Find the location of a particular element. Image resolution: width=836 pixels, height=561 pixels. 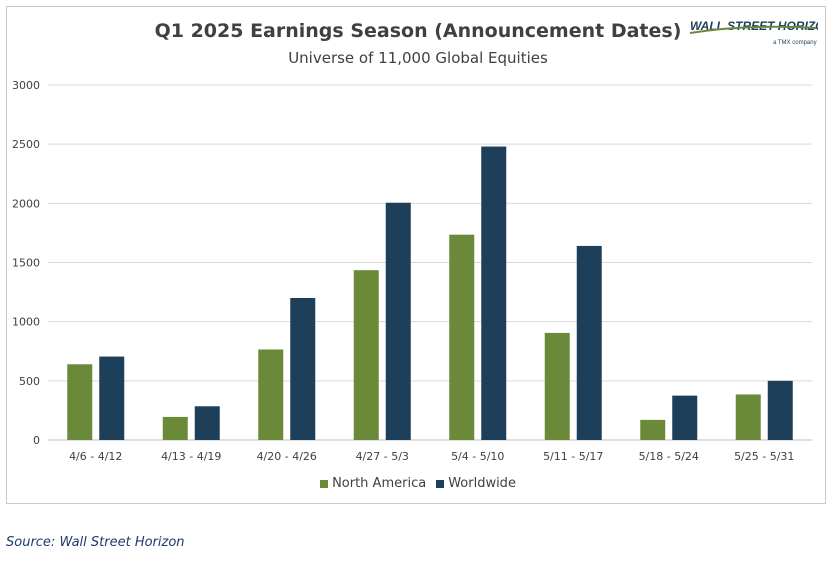

x-tick-label: 5/11 - 5/17 is located at coordinates (573, 456).